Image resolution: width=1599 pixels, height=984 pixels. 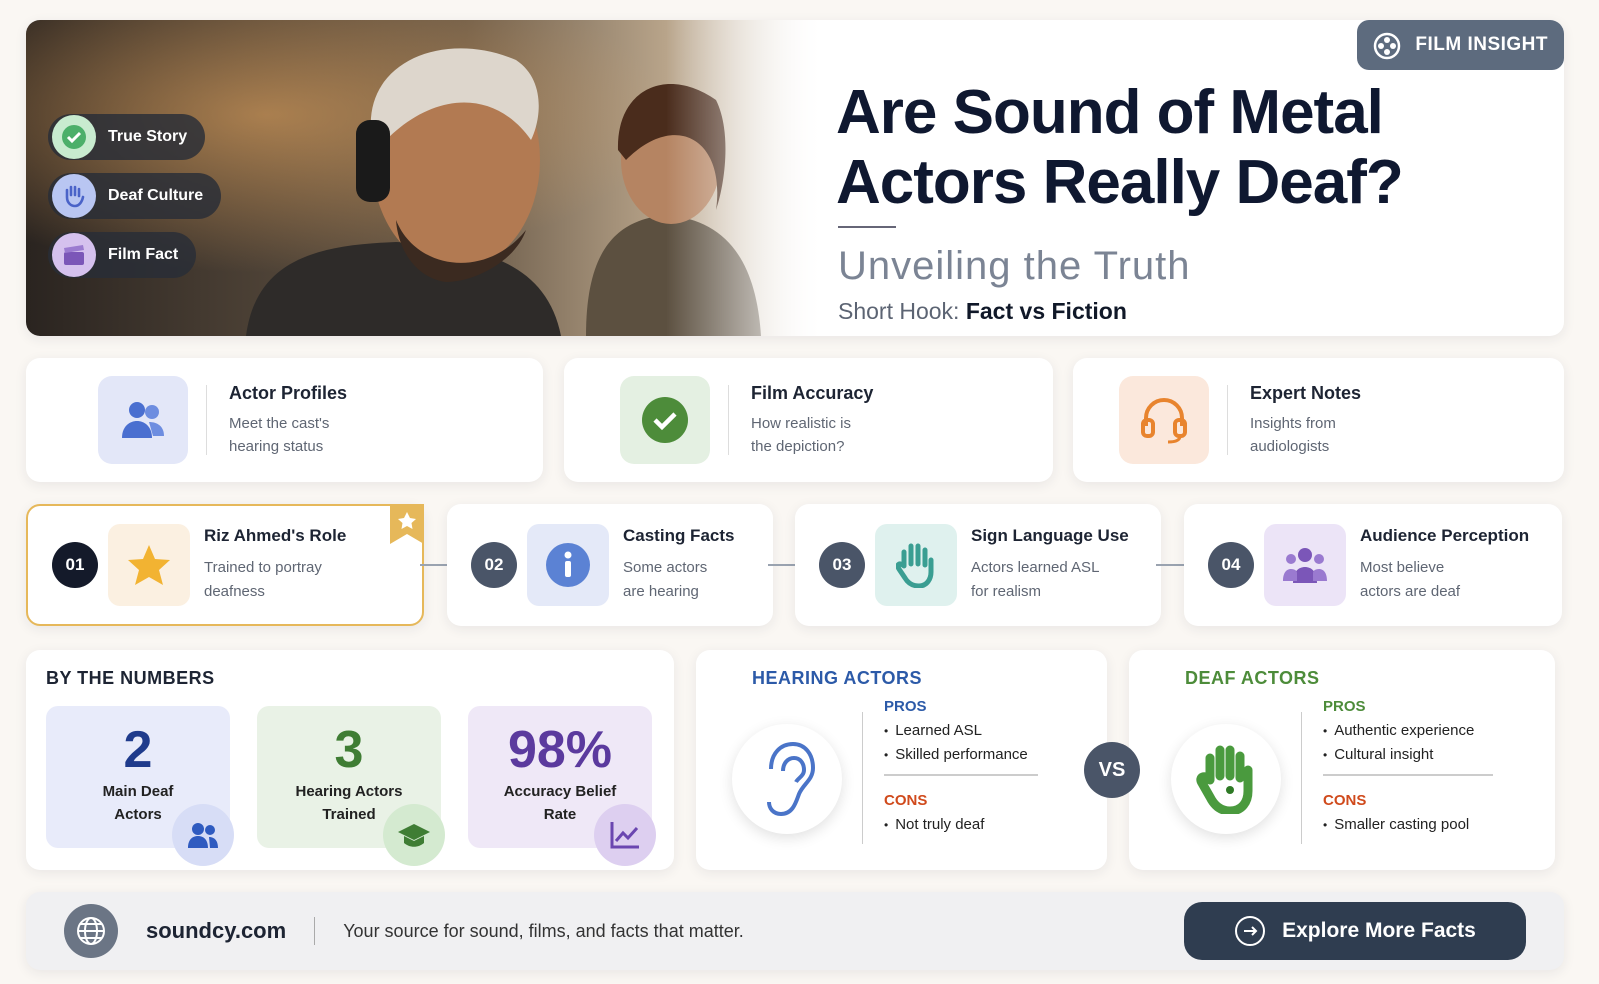 I want to click on badge-label: FILM INSIGHT, so click(x=1481, y=44).